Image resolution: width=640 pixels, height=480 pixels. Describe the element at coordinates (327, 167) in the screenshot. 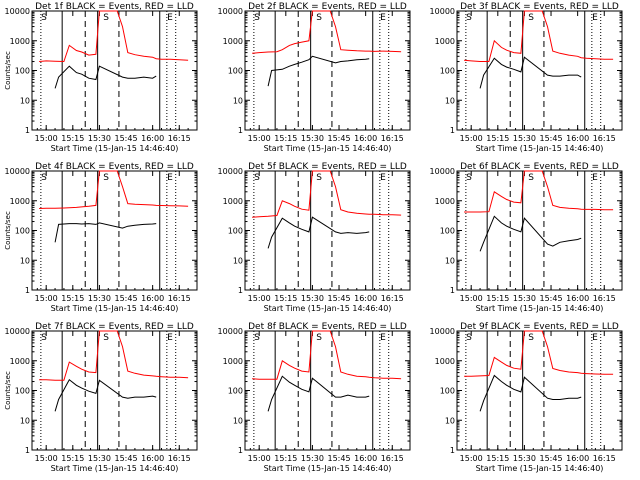

I see `chart-title: Det 5f BLACK = Events, RED = LLD` at that location.